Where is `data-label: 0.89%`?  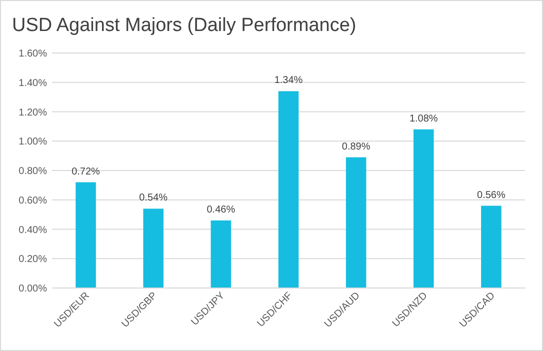 data-label: 0.89% is located at coordinates (356, 146).